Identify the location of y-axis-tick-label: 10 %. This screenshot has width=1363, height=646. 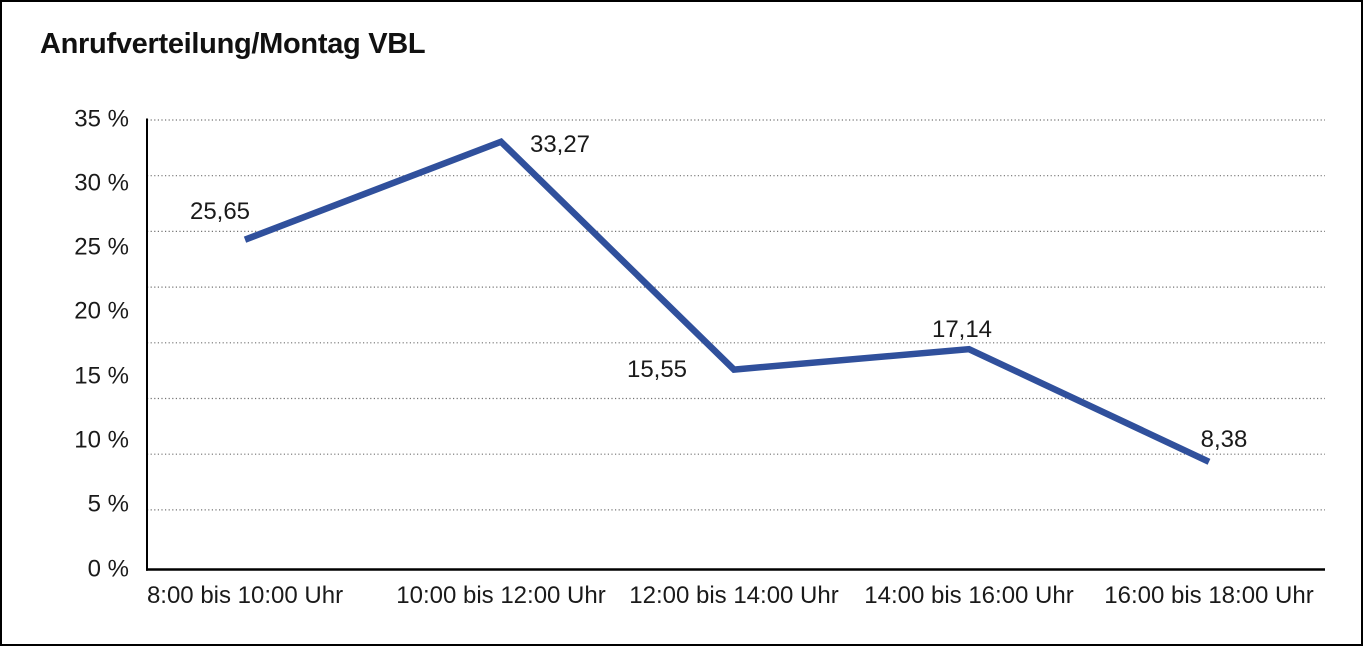
(101, 440).